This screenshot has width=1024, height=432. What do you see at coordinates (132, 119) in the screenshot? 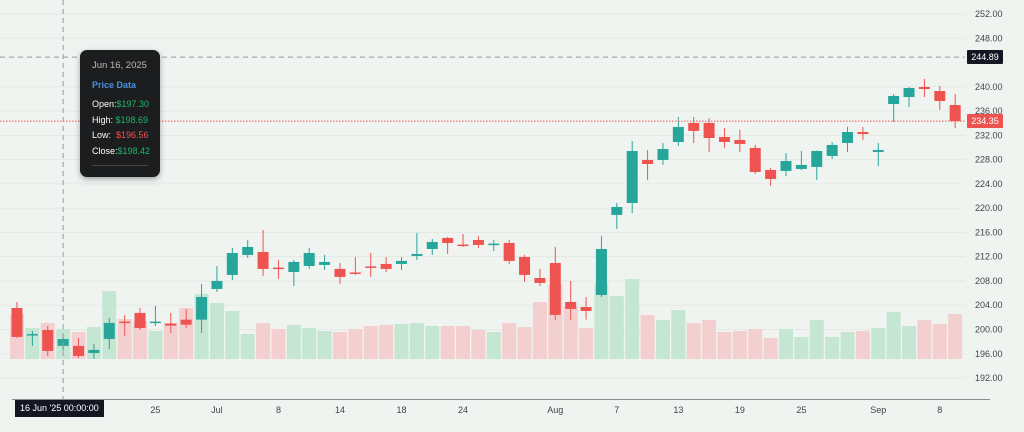
I see `high-value: $198.69` at bounding box center [132, 119].